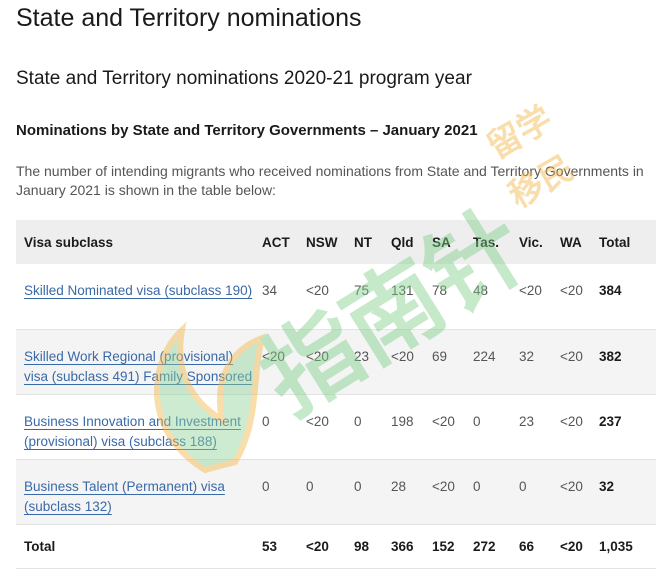  What do you see at coordinates (402, 356) in the screenshot?
I see `cell-qld: <20` at bounding box center [402, 356].